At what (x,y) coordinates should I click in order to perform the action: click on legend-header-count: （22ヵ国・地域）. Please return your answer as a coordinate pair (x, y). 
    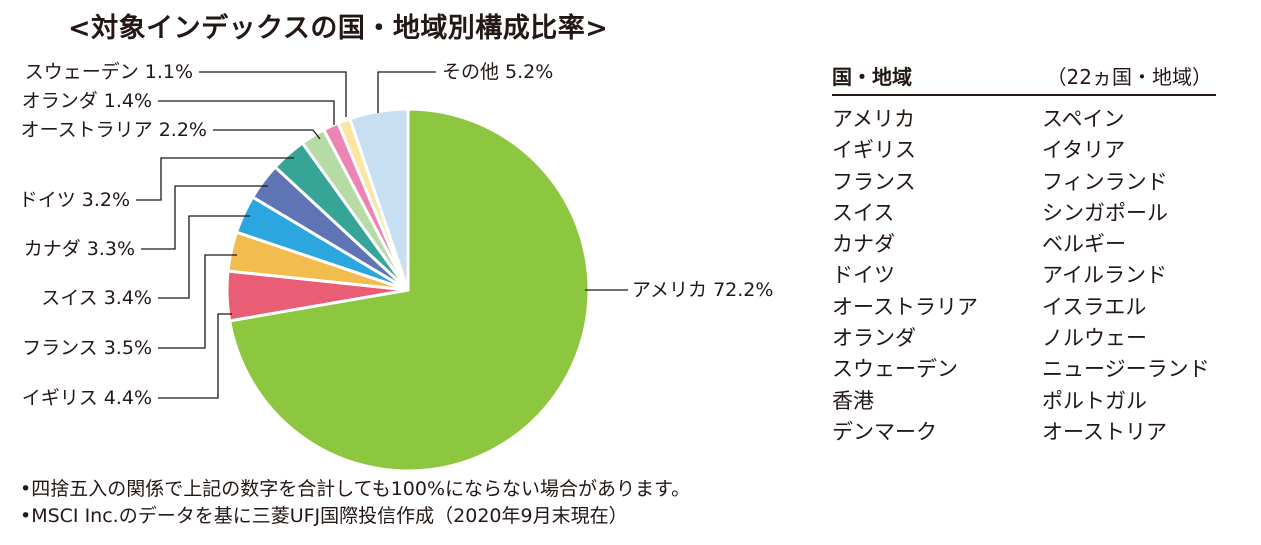
    Looking at the image, I should click on (1129, 77).